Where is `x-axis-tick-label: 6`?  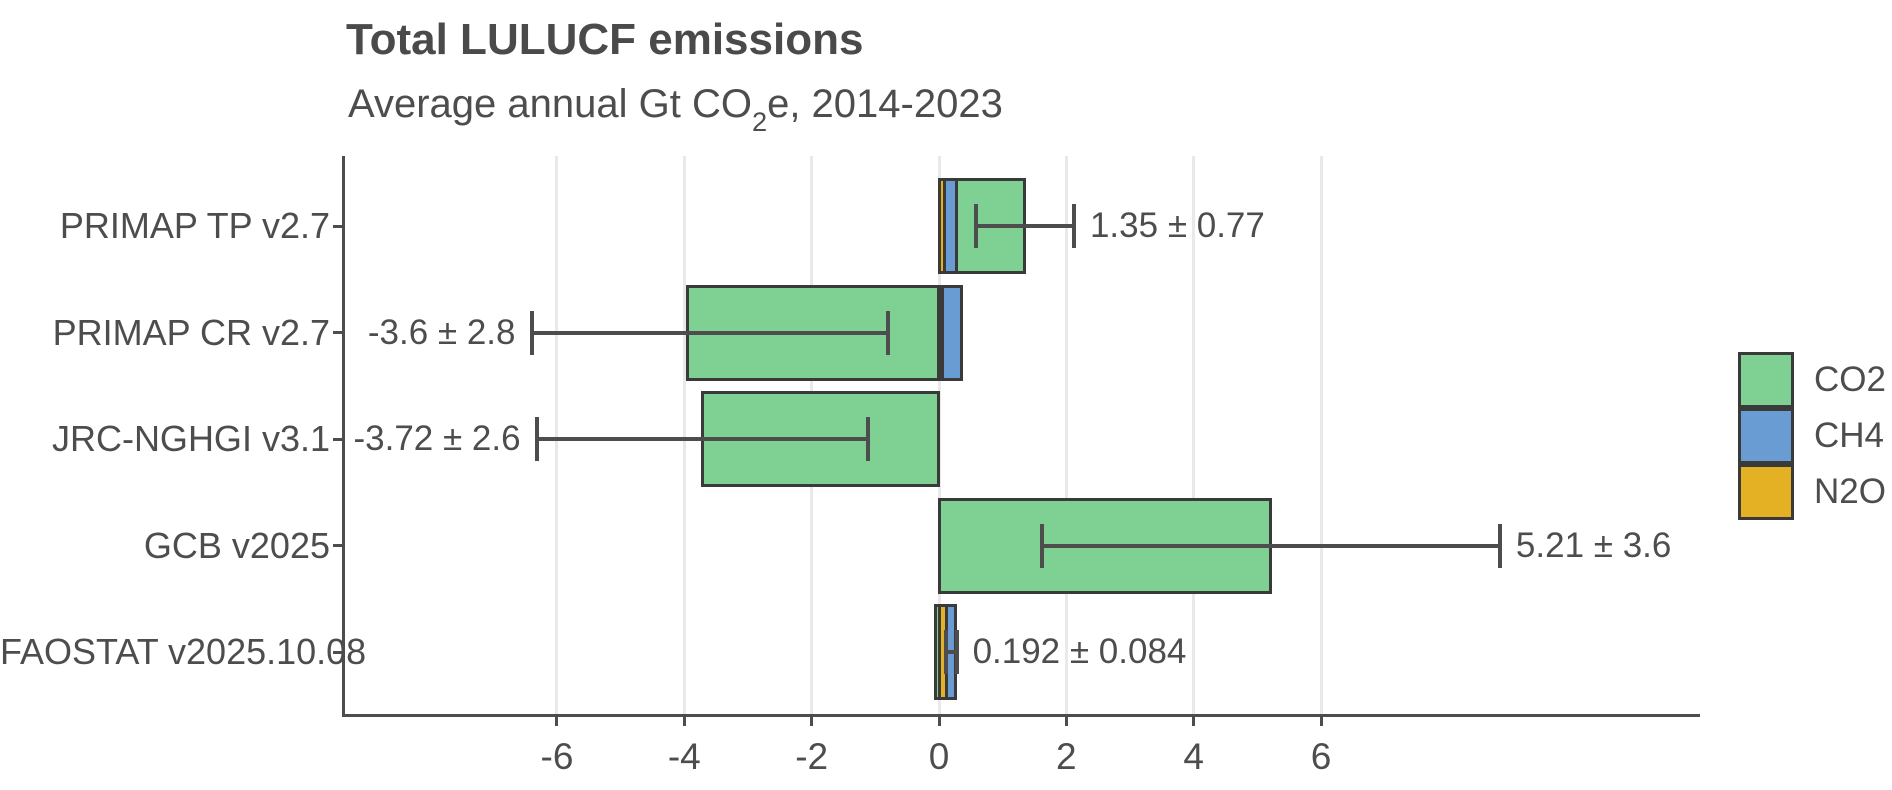 x-axis-tick-label: 6 is located at coordinates (1321, 756).